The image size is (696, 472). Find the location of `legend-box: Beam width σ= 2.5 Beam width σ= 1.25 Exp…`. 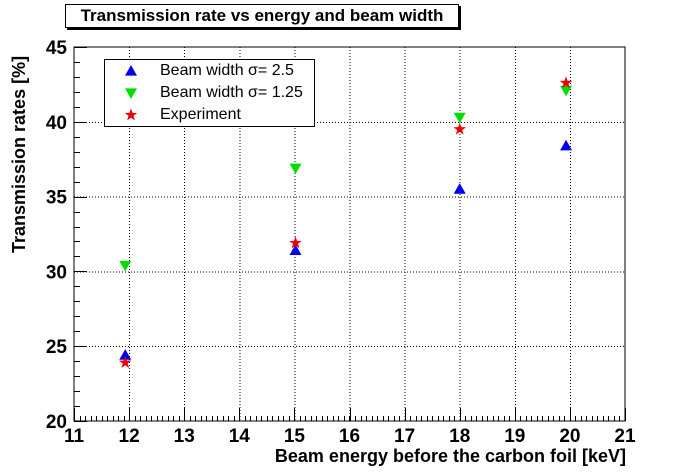

legend-box: Beam width σ= 2.5 Beam width σ= 1.25 Exp… is located at coordinates (209, 93).